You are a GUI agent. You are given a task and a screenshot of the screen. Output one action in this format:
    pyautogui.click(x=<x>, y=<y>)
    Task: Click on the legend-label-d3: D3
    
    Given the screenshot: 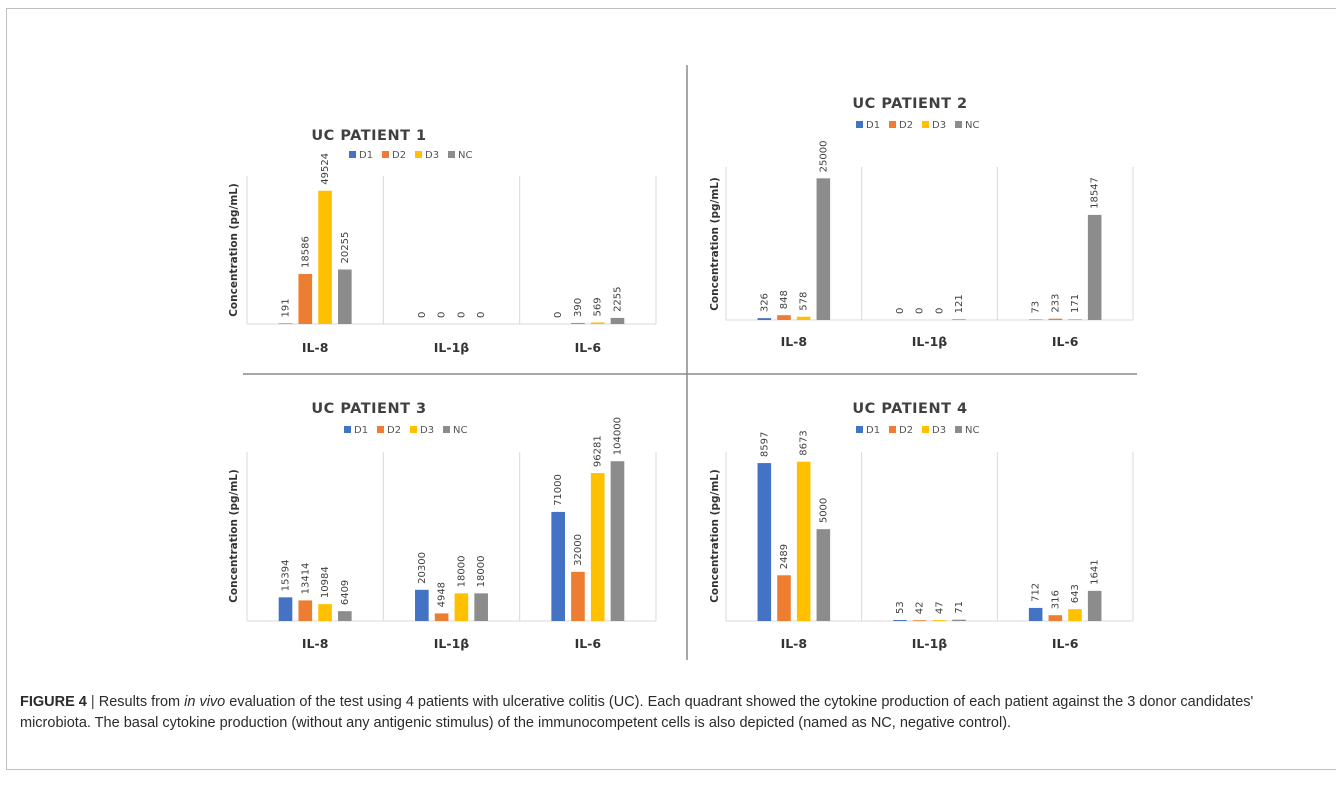 What is the action you would take?
    pyautogui.click(x=939, y=125)
    